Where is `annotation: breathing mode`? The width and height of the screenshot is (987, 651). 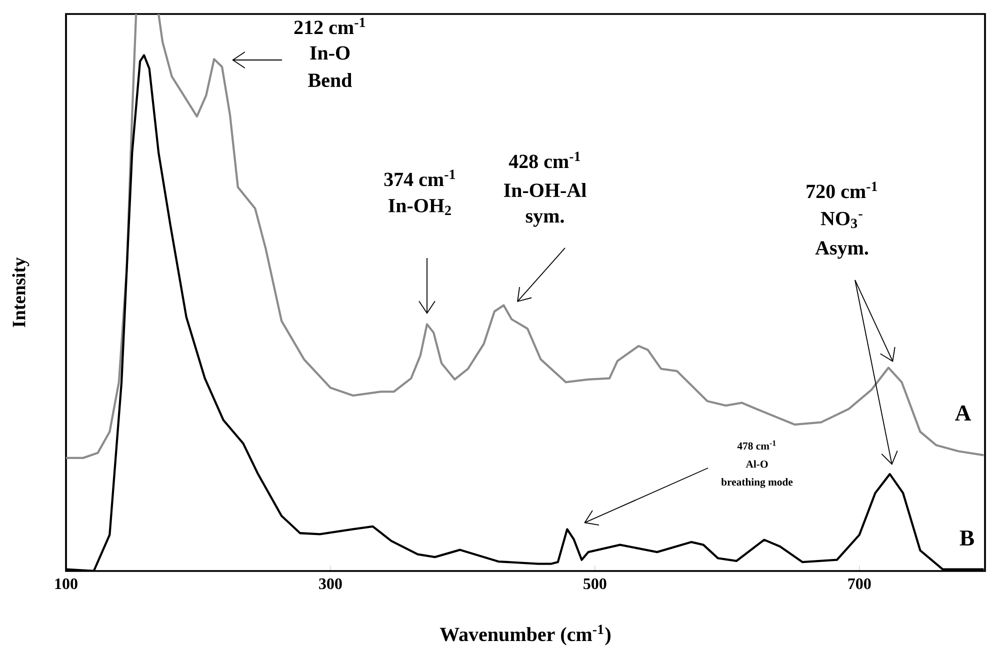
annotation: breathing mode is located at coordinates (757, 483).